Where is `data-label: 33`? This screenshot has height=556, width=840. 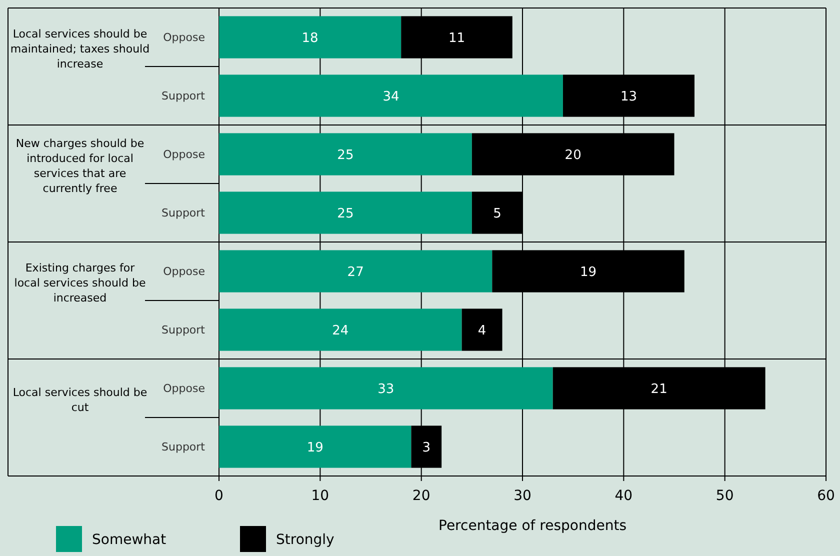
data-label: 33 is located at coordinates (386, 389).